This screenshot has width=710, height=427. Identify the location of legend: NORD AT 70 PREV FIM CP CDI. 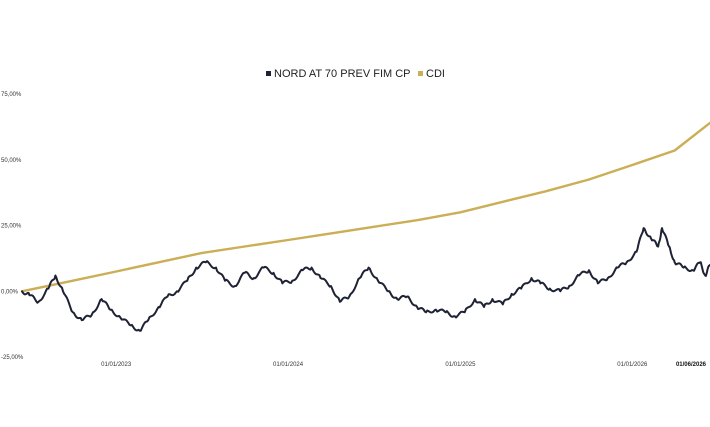
(355, 74).